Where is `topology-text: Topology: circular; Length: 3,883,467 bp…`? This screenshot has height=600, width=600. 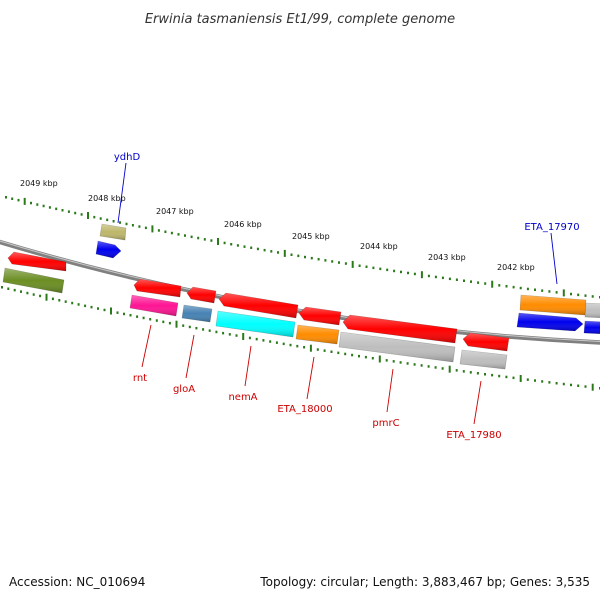 topology-text: Topology: circular; Length: 3,883,467 bp… is located at coordinates (424, 582).